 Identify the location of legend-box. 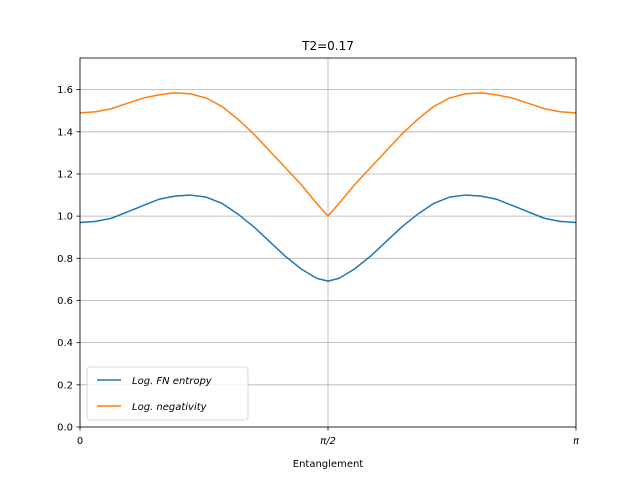
(167, 393).